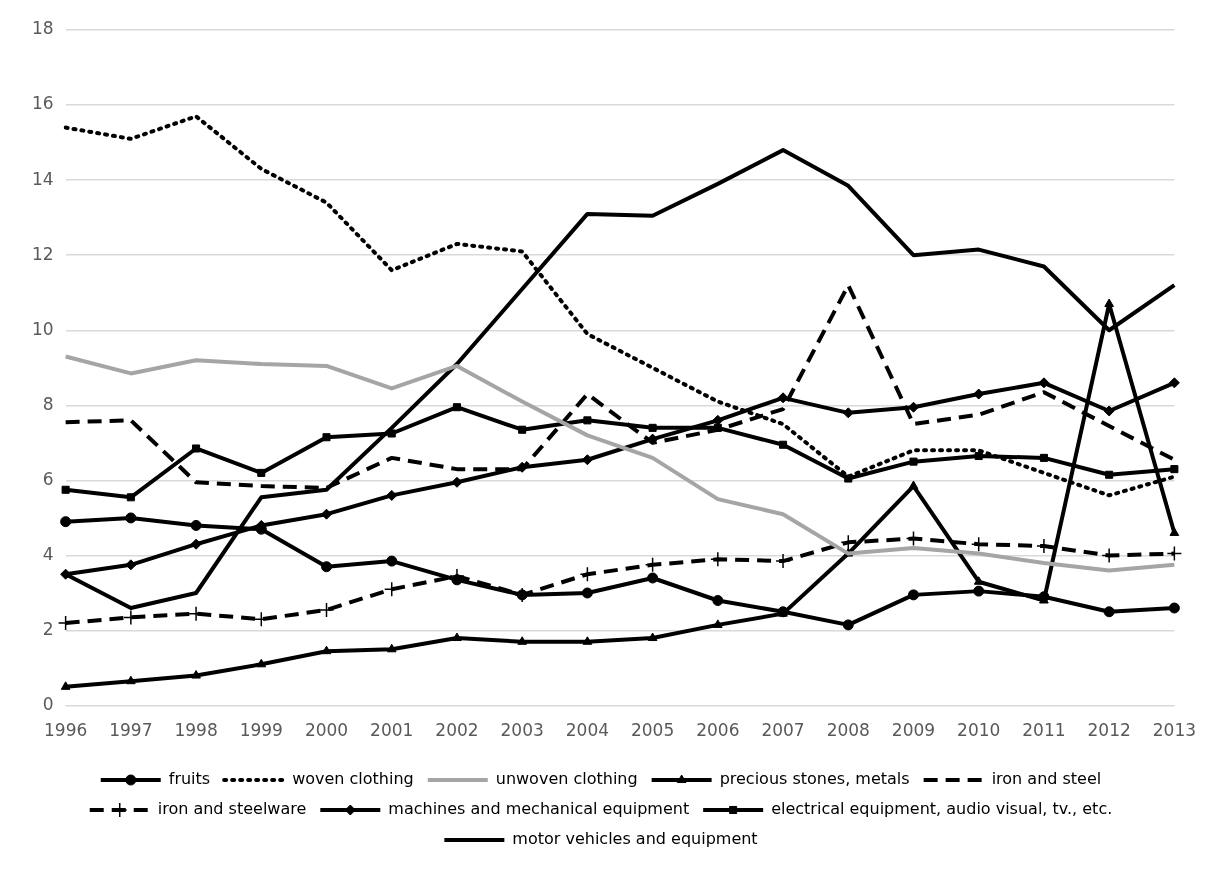 This screenshot has height=878, width=1212. I want to click on x-tick-label: 2007, so click(783, 730).